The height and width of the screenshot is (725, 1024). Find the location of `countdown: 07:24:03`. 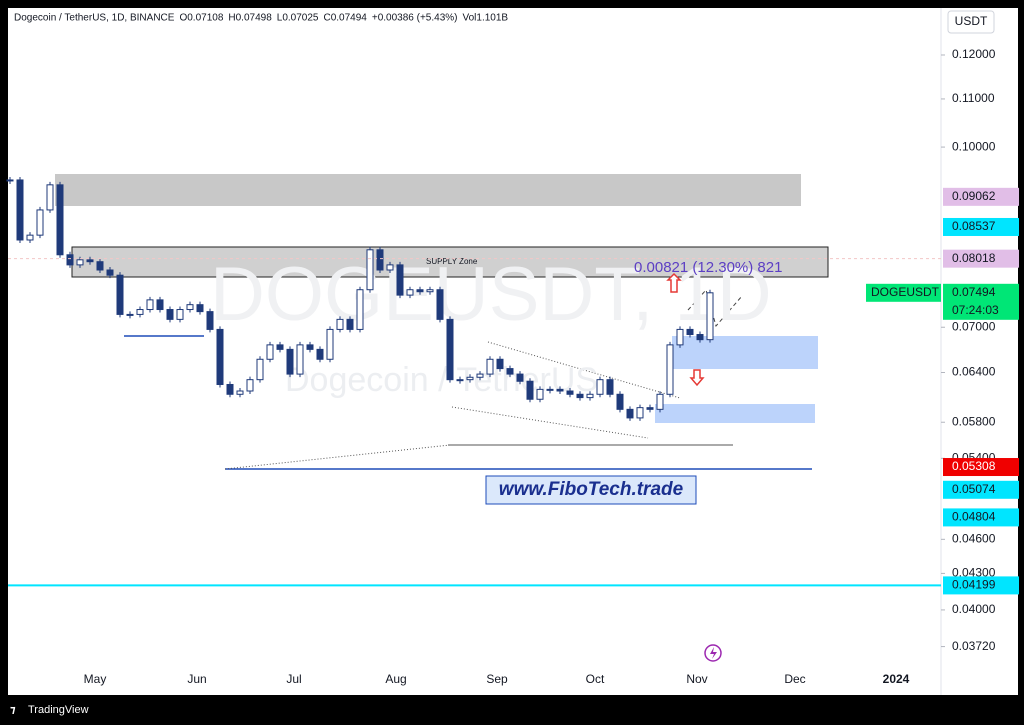

countdown: 07:24:03 is located at coordinates (975, 310).